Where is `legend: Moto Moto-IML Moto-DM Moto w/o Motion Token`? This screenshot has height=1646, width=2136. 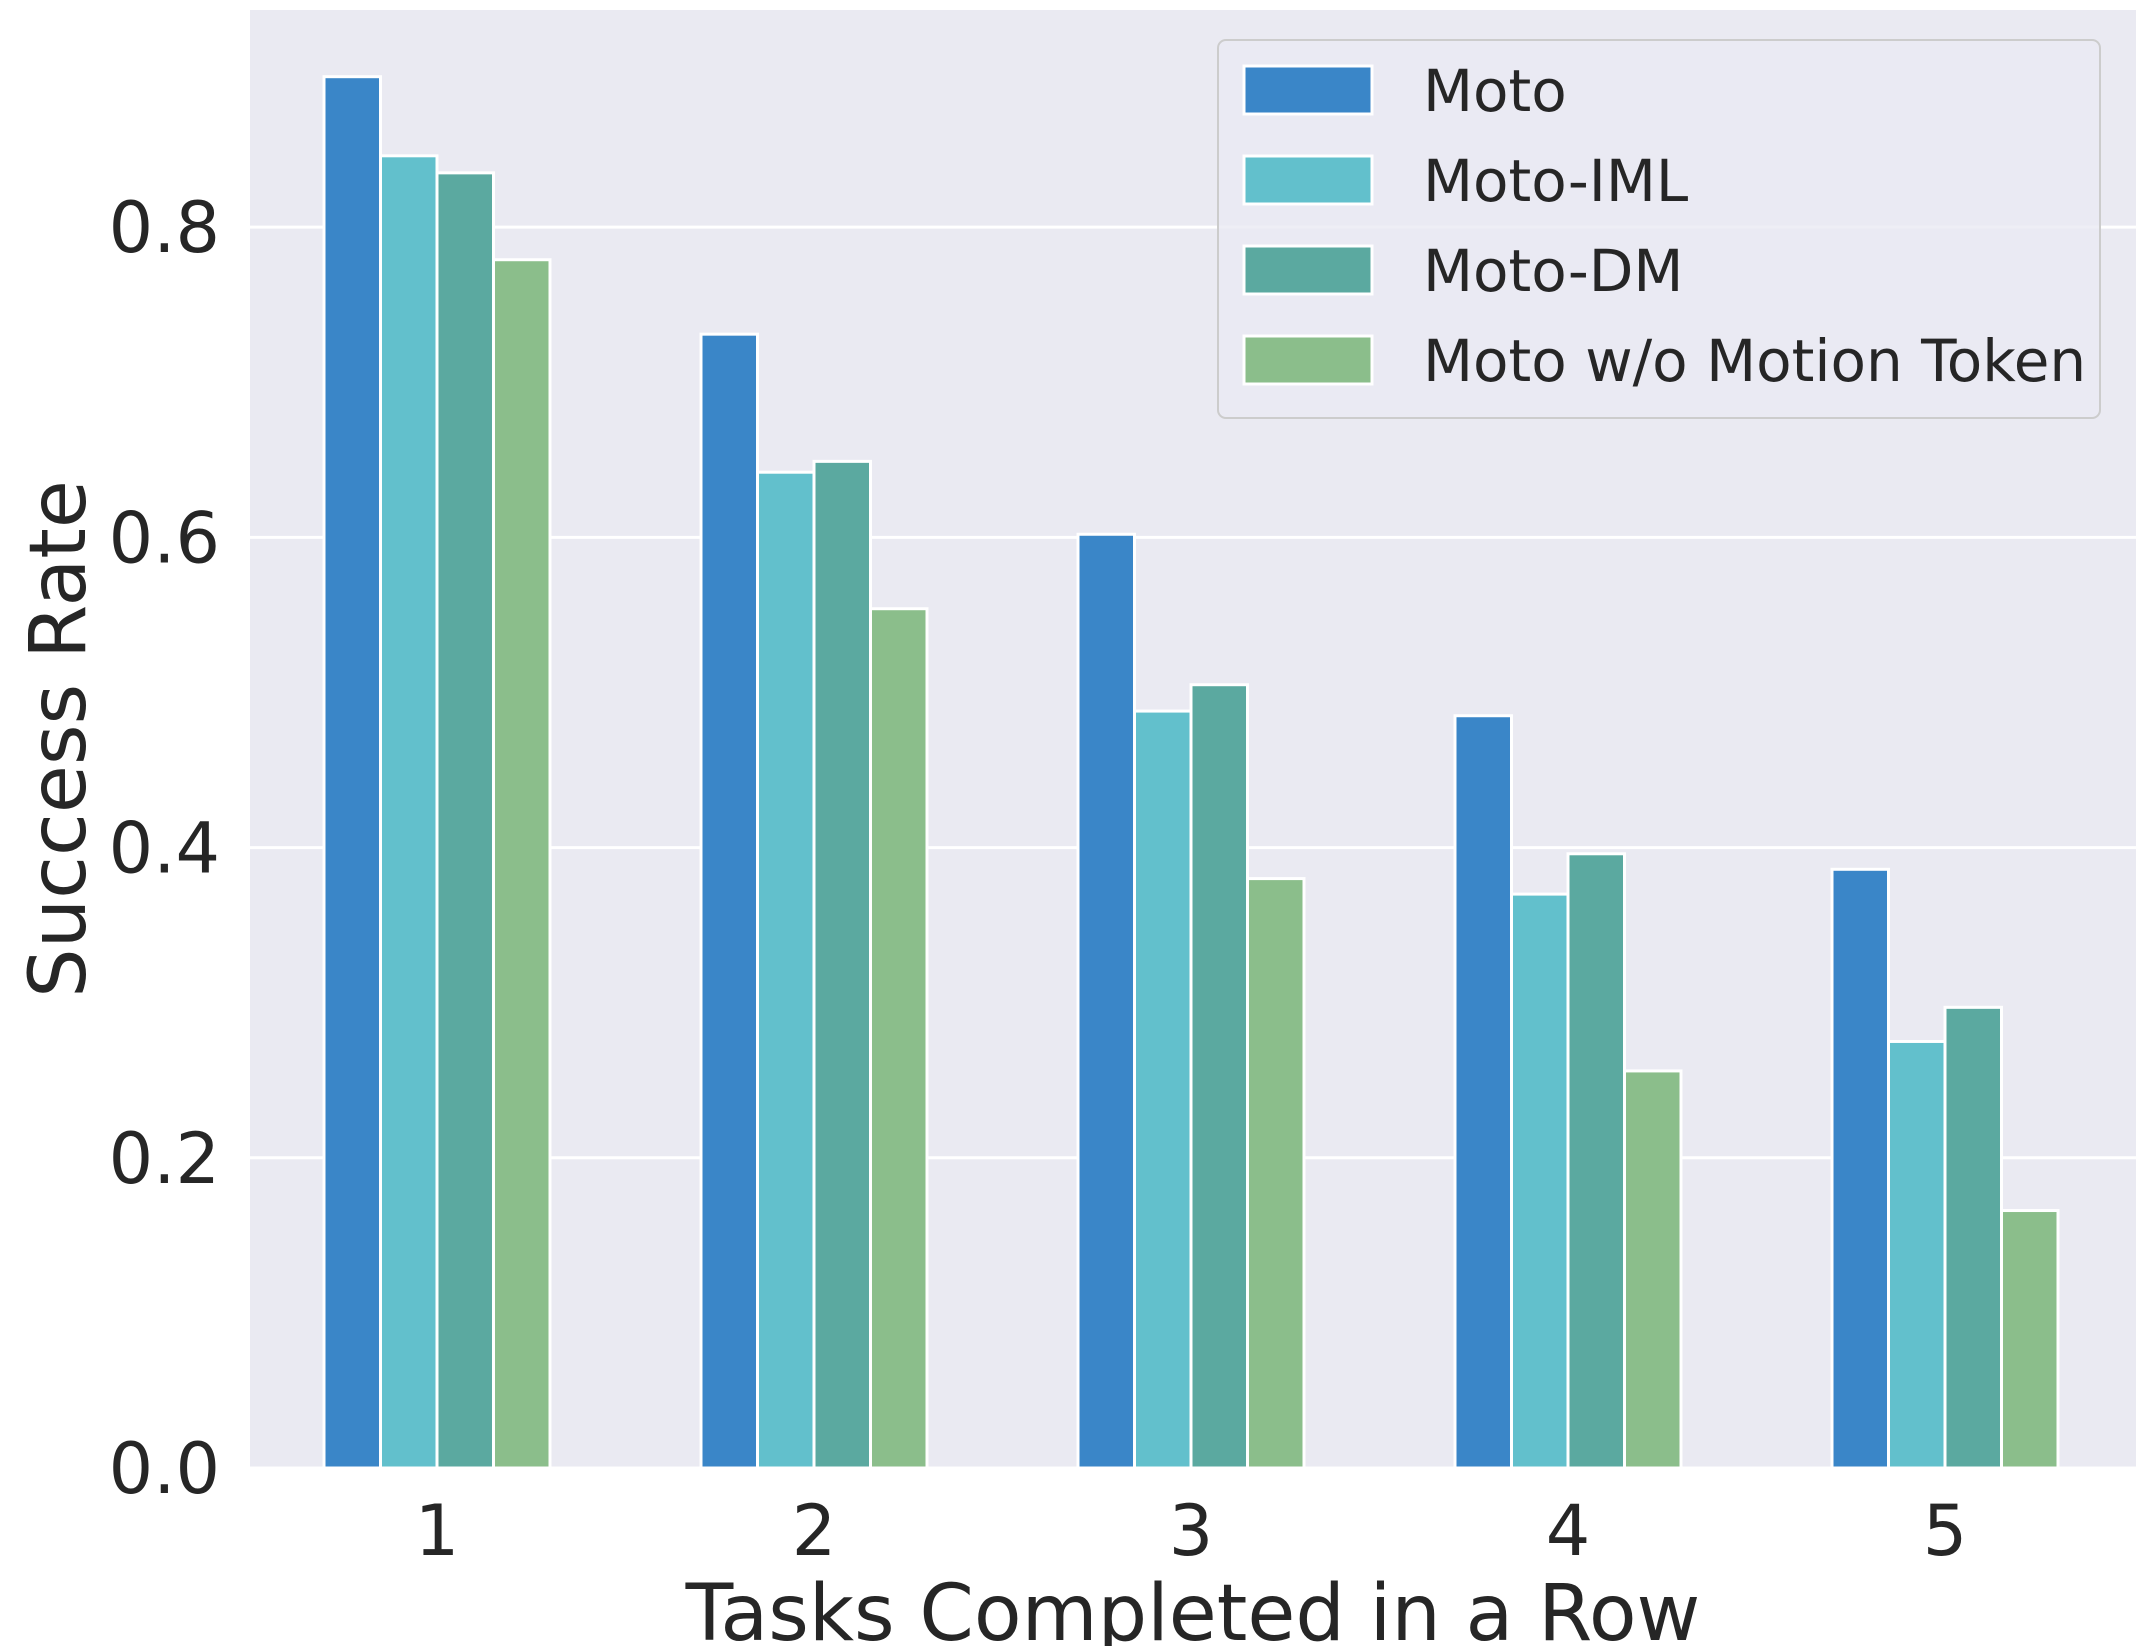
legend: Moto Moto-IML Moto-DM Moto w/o Motion Token is located at coordinates (1659, 229).